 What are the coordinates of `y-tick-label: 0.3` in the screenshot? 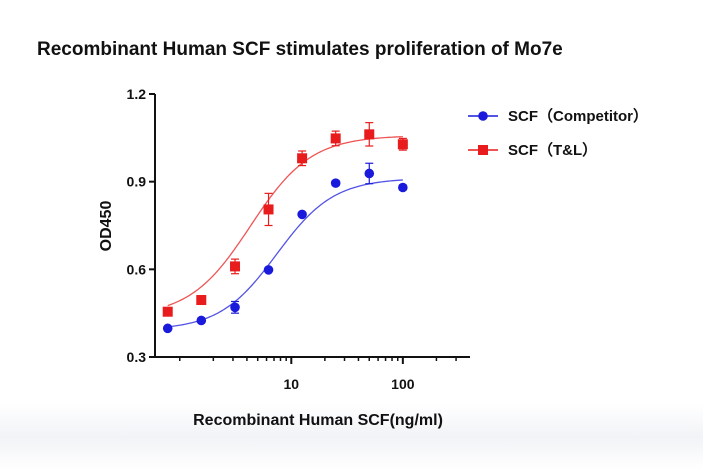 It's located at (137, 357).